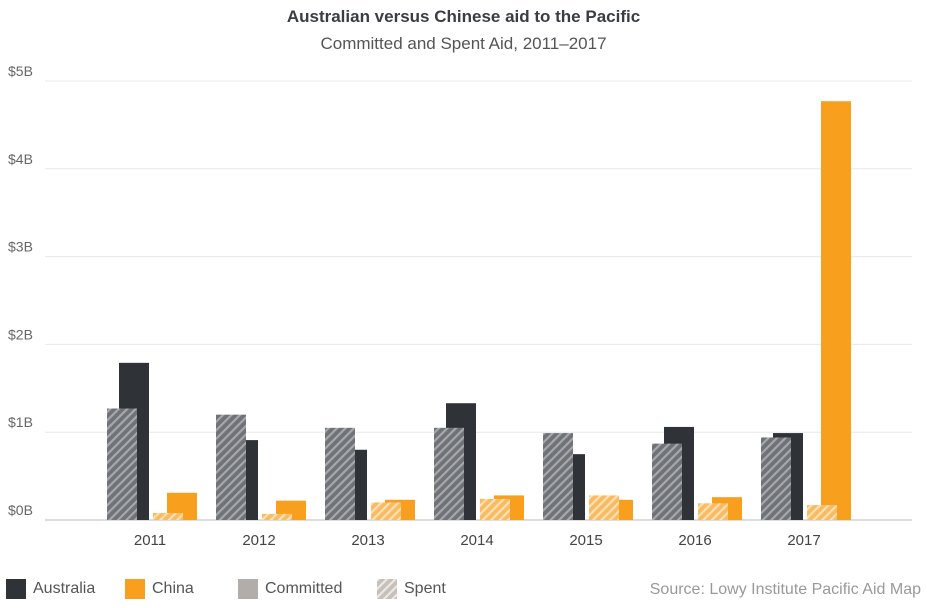 This screenshot has width=927, height=608. I want to click on x-tick-label: 2016, so click(694, 540).